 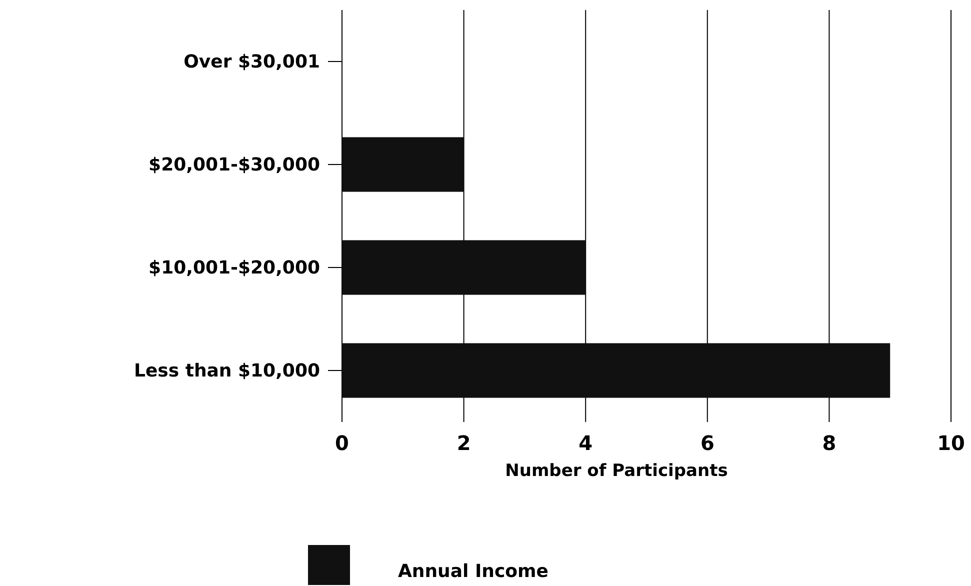 I want to click on y-tick-label: Less than $10,000, so click(x=227, y=371).